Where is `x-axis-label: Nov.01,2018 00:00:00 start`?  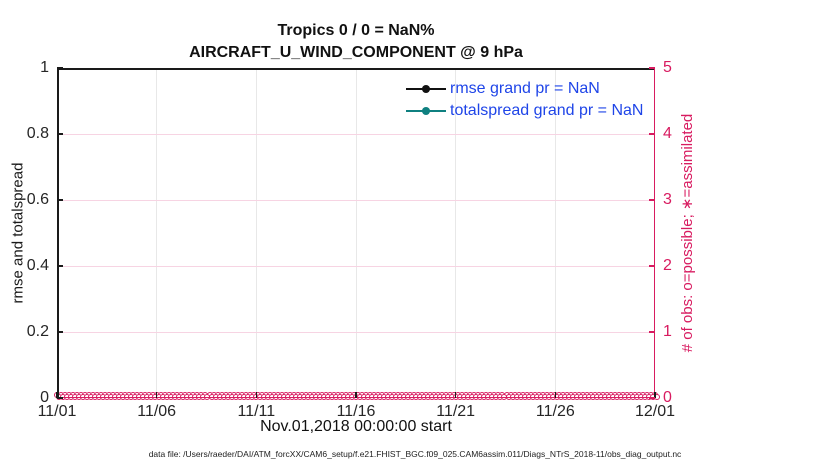 x-axis-label: Nov.01,2018 00:00:00 start is located at coordinates (356, 426).